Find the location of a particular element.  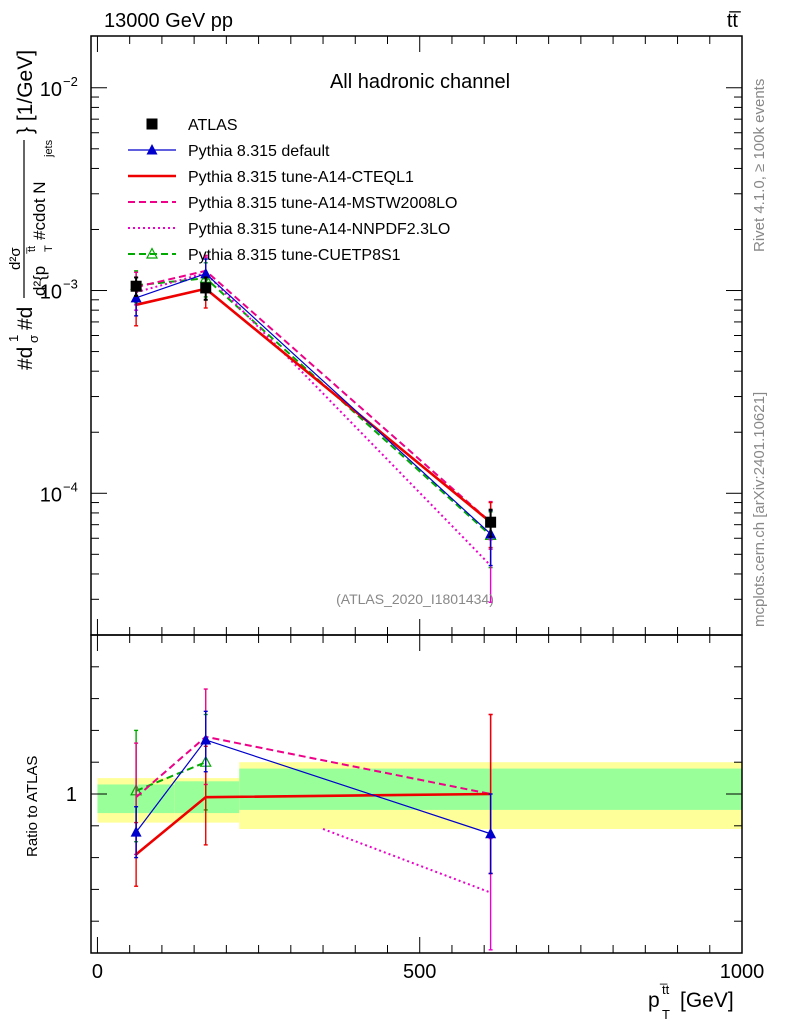

y-tick-label-exponent: −2 is located at coordinates (70, 81).